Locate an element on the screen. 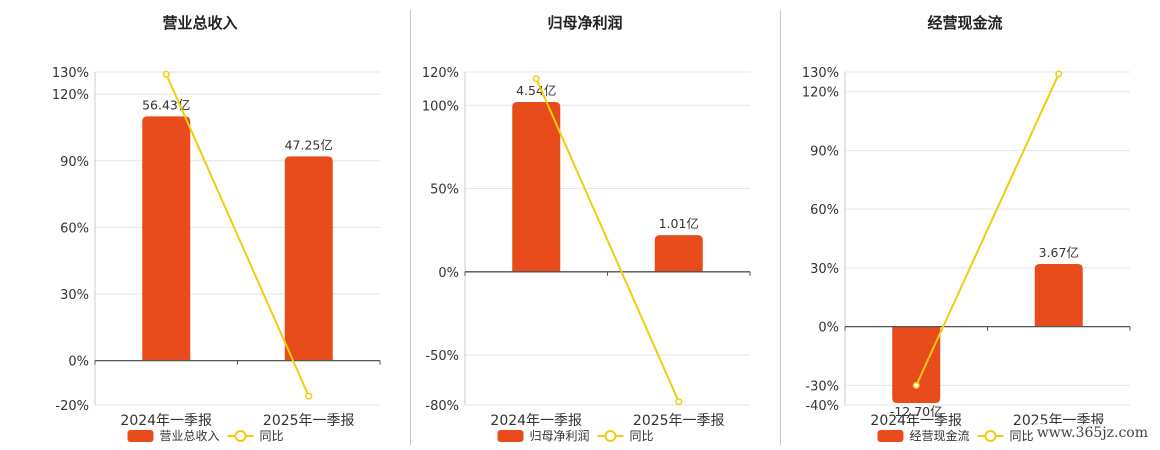  y-tick-label: -30% is located at coordinates (822, 386).